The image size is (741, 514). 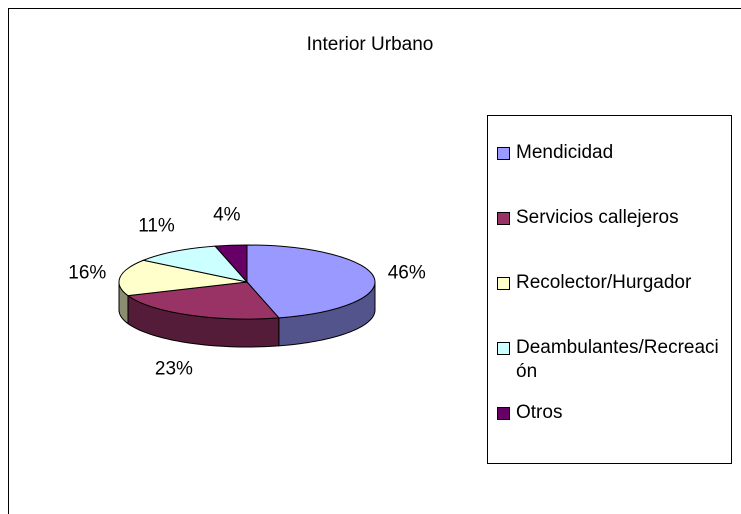 What do you see at coordinates (156, 226) in the screenshot?
I see `data-label: 11%` at bounding box center [156, 226].